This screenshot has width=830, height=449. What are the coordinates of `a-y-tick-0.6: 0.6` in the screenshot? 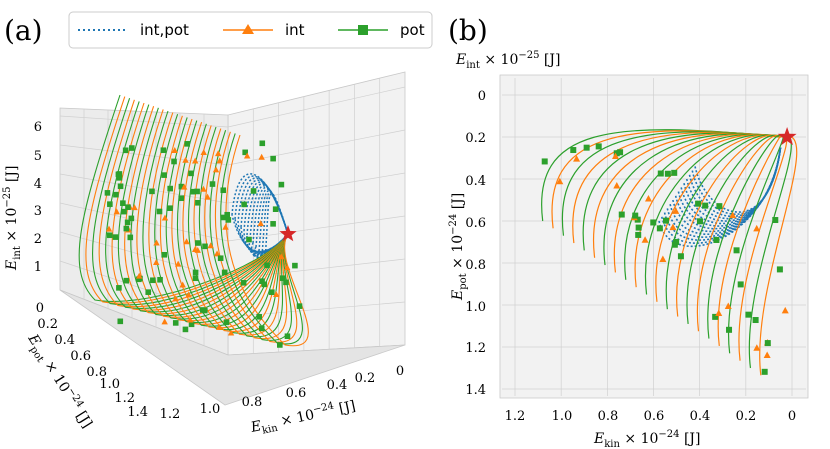 It's located at (80, 356).